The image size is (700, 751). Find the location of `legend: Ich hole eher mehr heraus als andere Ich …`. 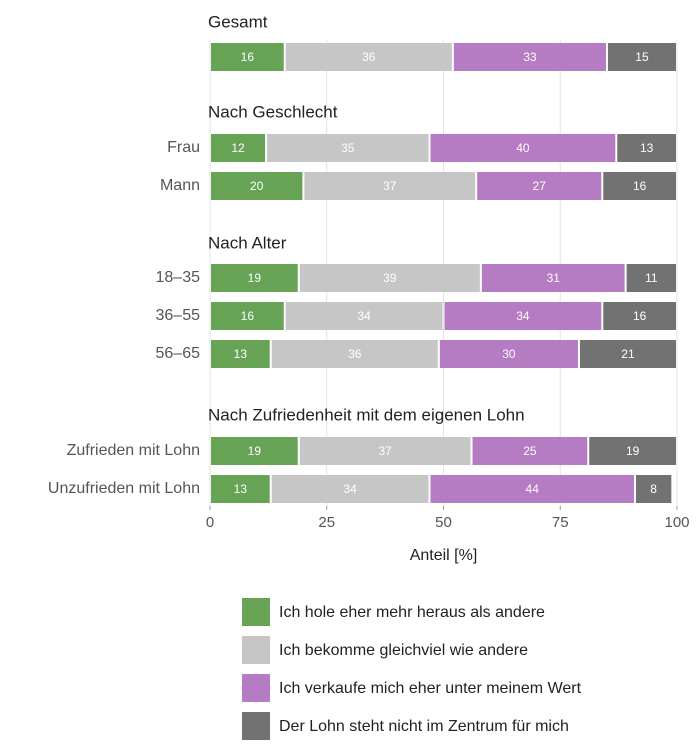

legend: Ich hole eher mehr heraus als andere Ich … is located at coordinates (412, 669).